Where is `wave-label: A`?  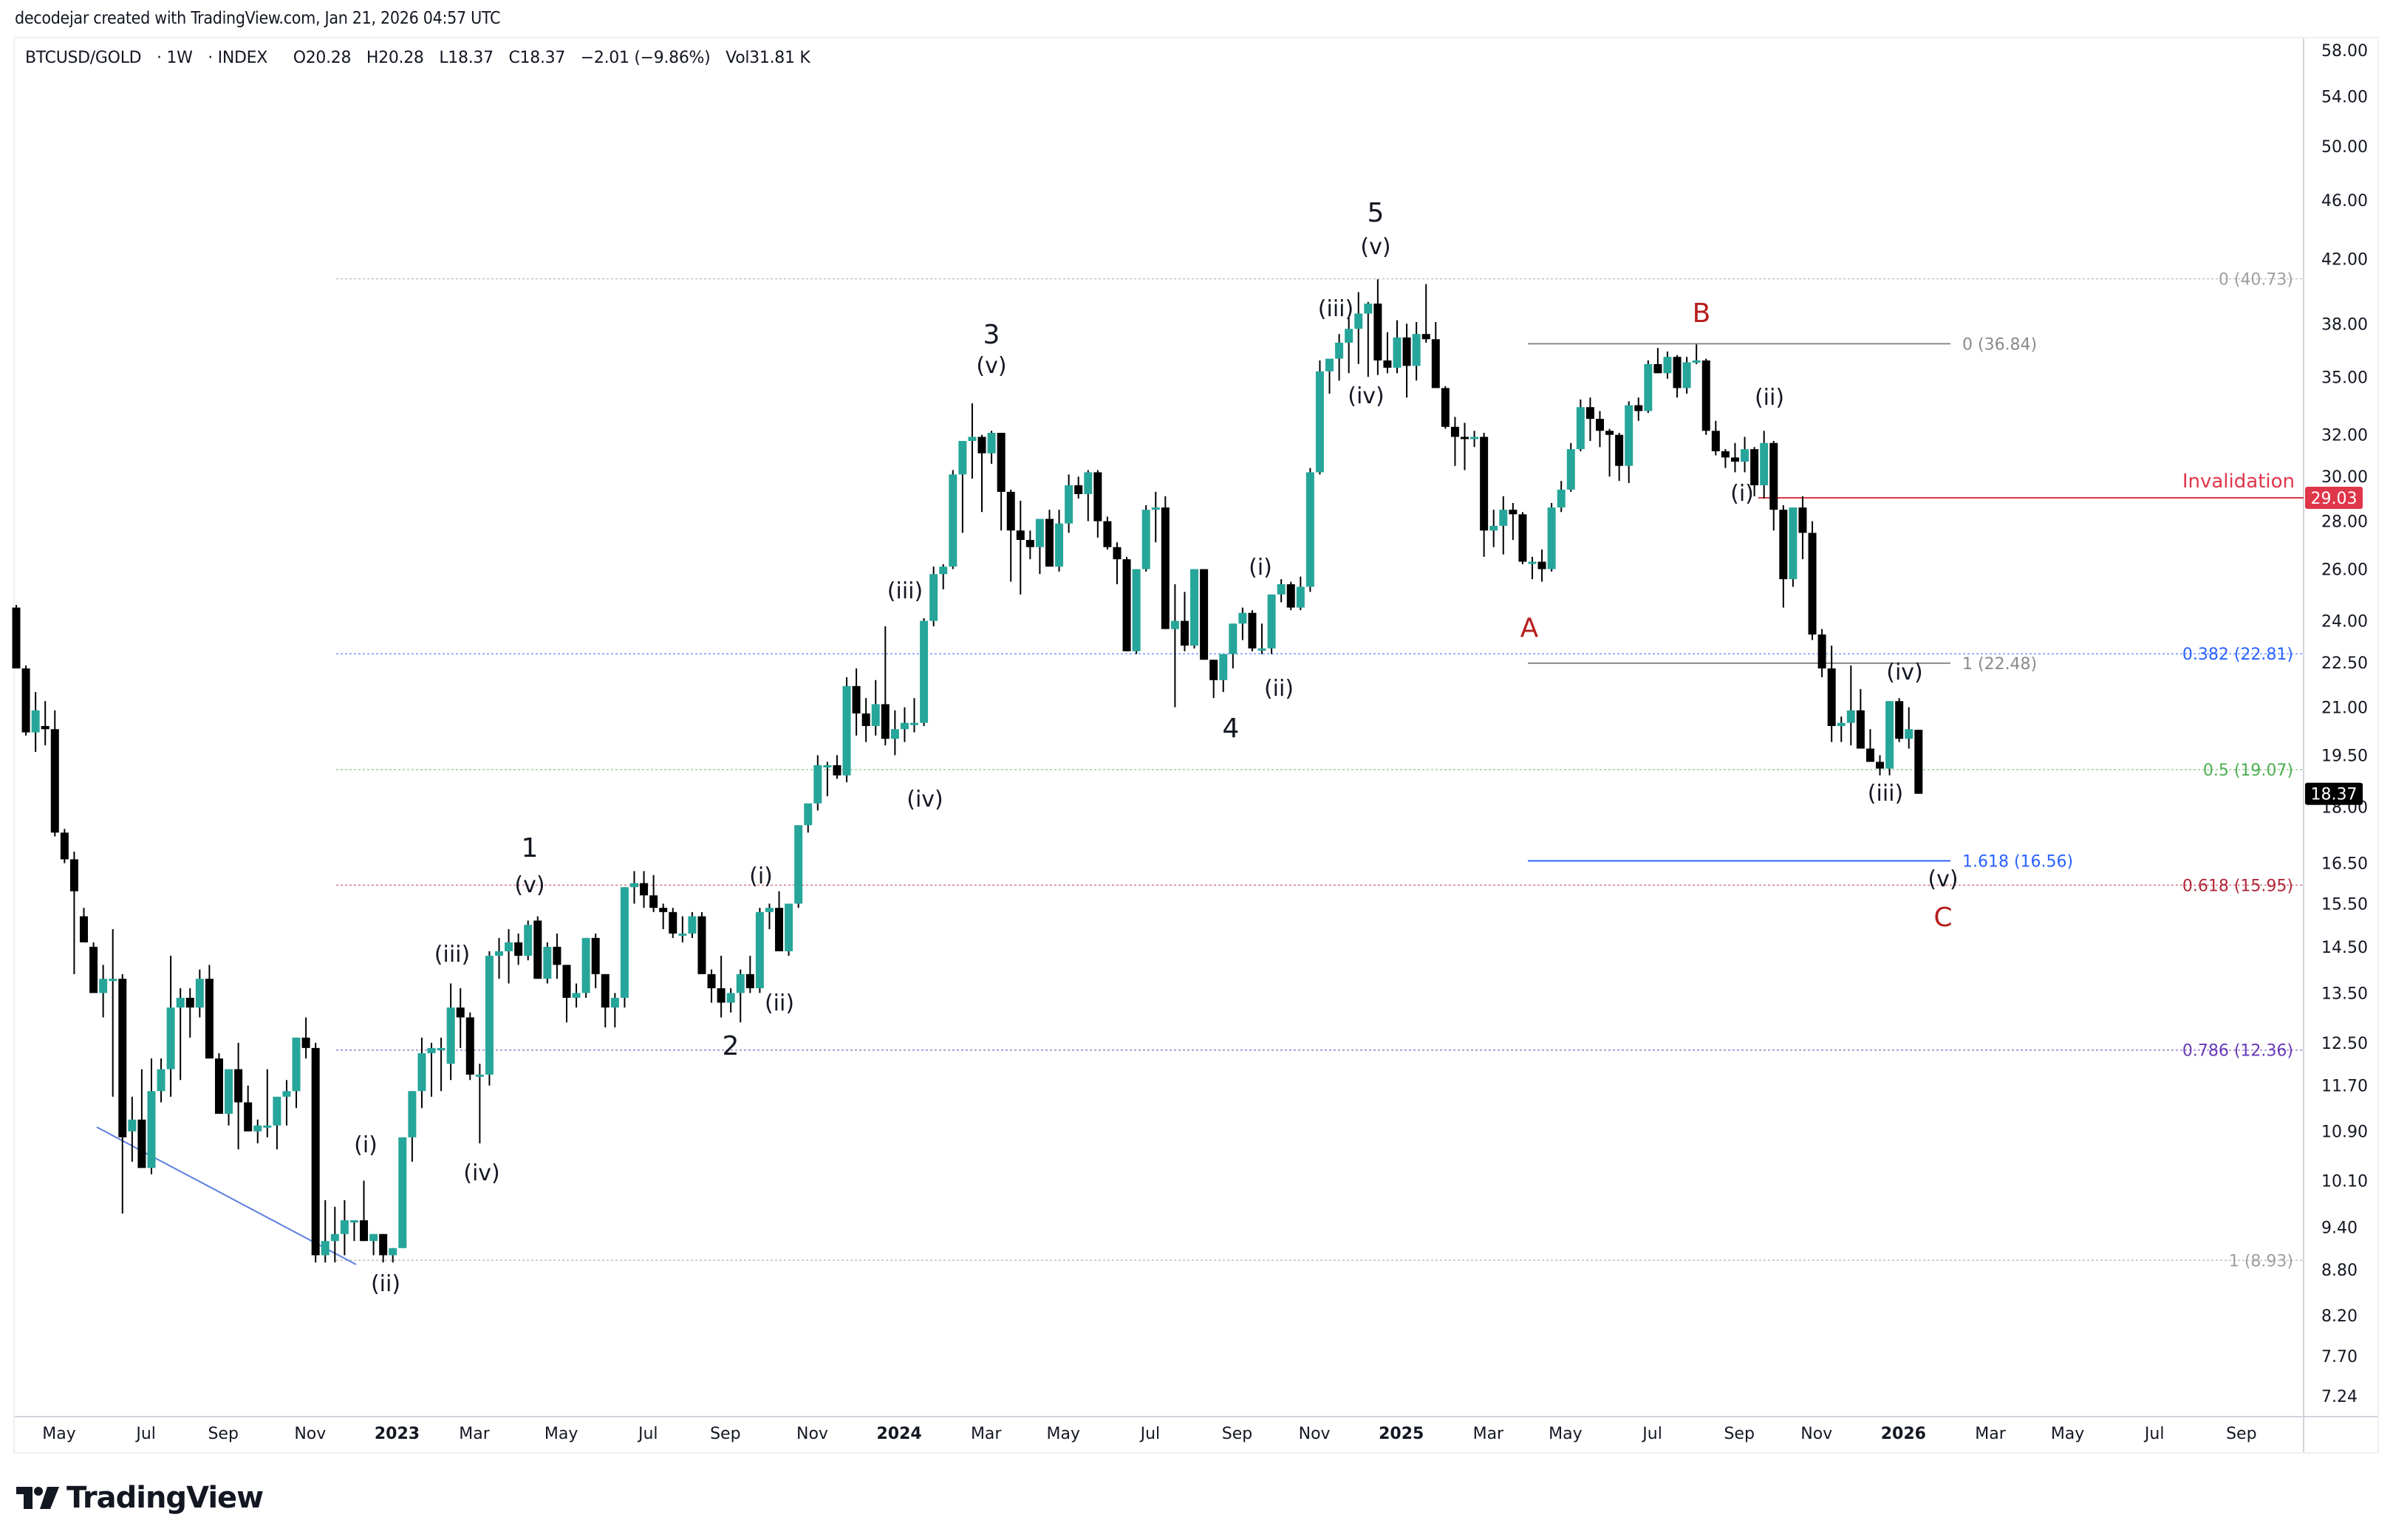
wave-label: A is located at coordinates (1529, 628).